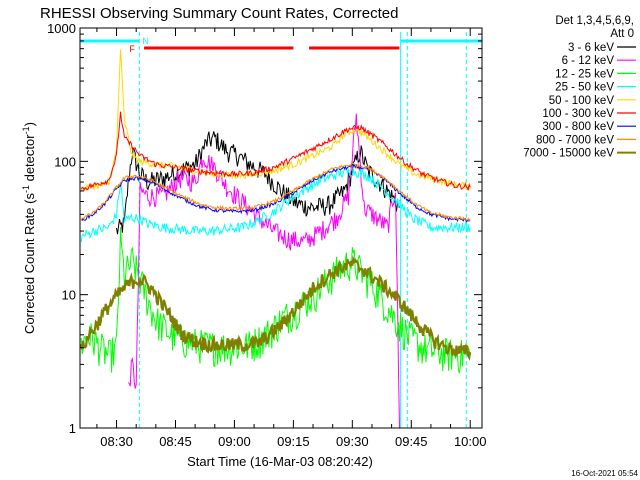  Describe the element at coordinates (352, 441) in the screenshot. I see `x-tick-label-4: 09:30` at that location.